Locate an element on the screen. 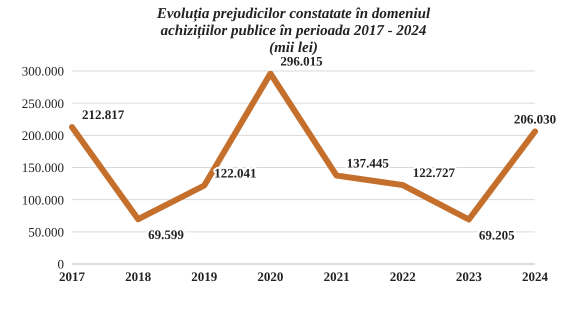 The width and height of the screenshot is (587, 324). x-tick-label: 2018 is located at coordinates (138, 276).